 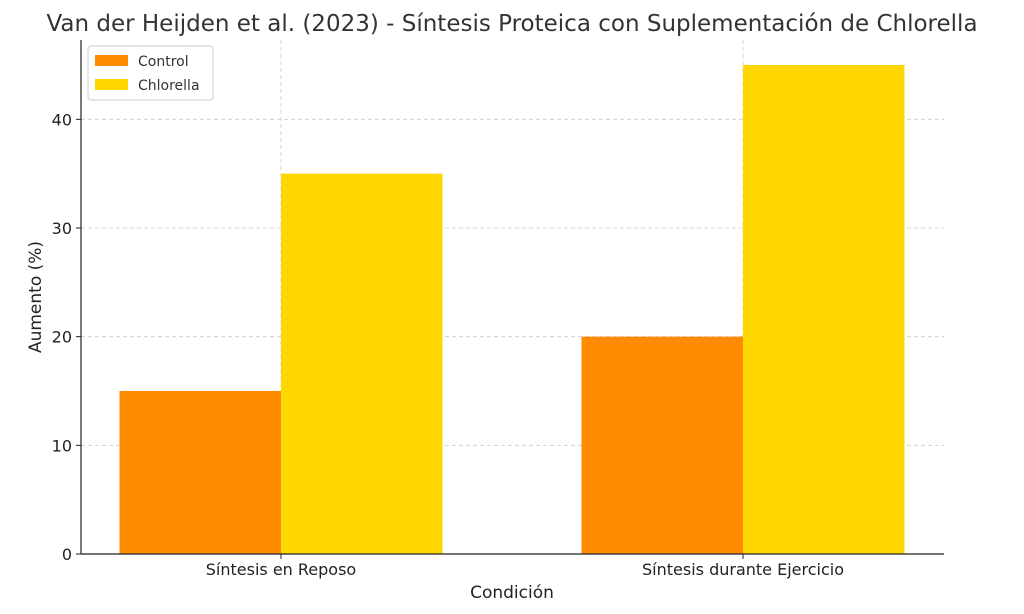 I want to click on legend: Control Chlorella, so click(x=150, y=73).